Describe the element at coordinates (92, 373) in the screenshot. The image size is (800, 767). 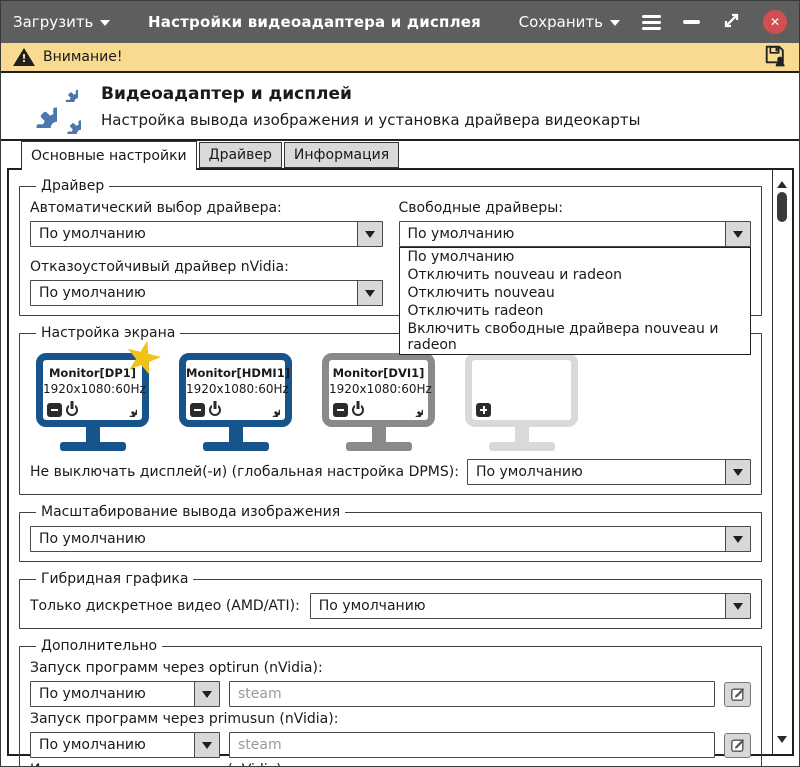
I see `monitor-name: Monitor[DP1]` at that location.